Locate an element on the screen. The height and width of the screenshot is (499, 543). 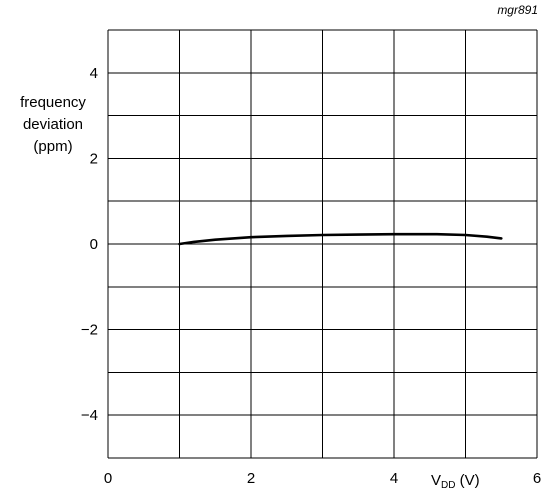
y-axis-label-line-2: deviation is located at coordinates (53, 124).